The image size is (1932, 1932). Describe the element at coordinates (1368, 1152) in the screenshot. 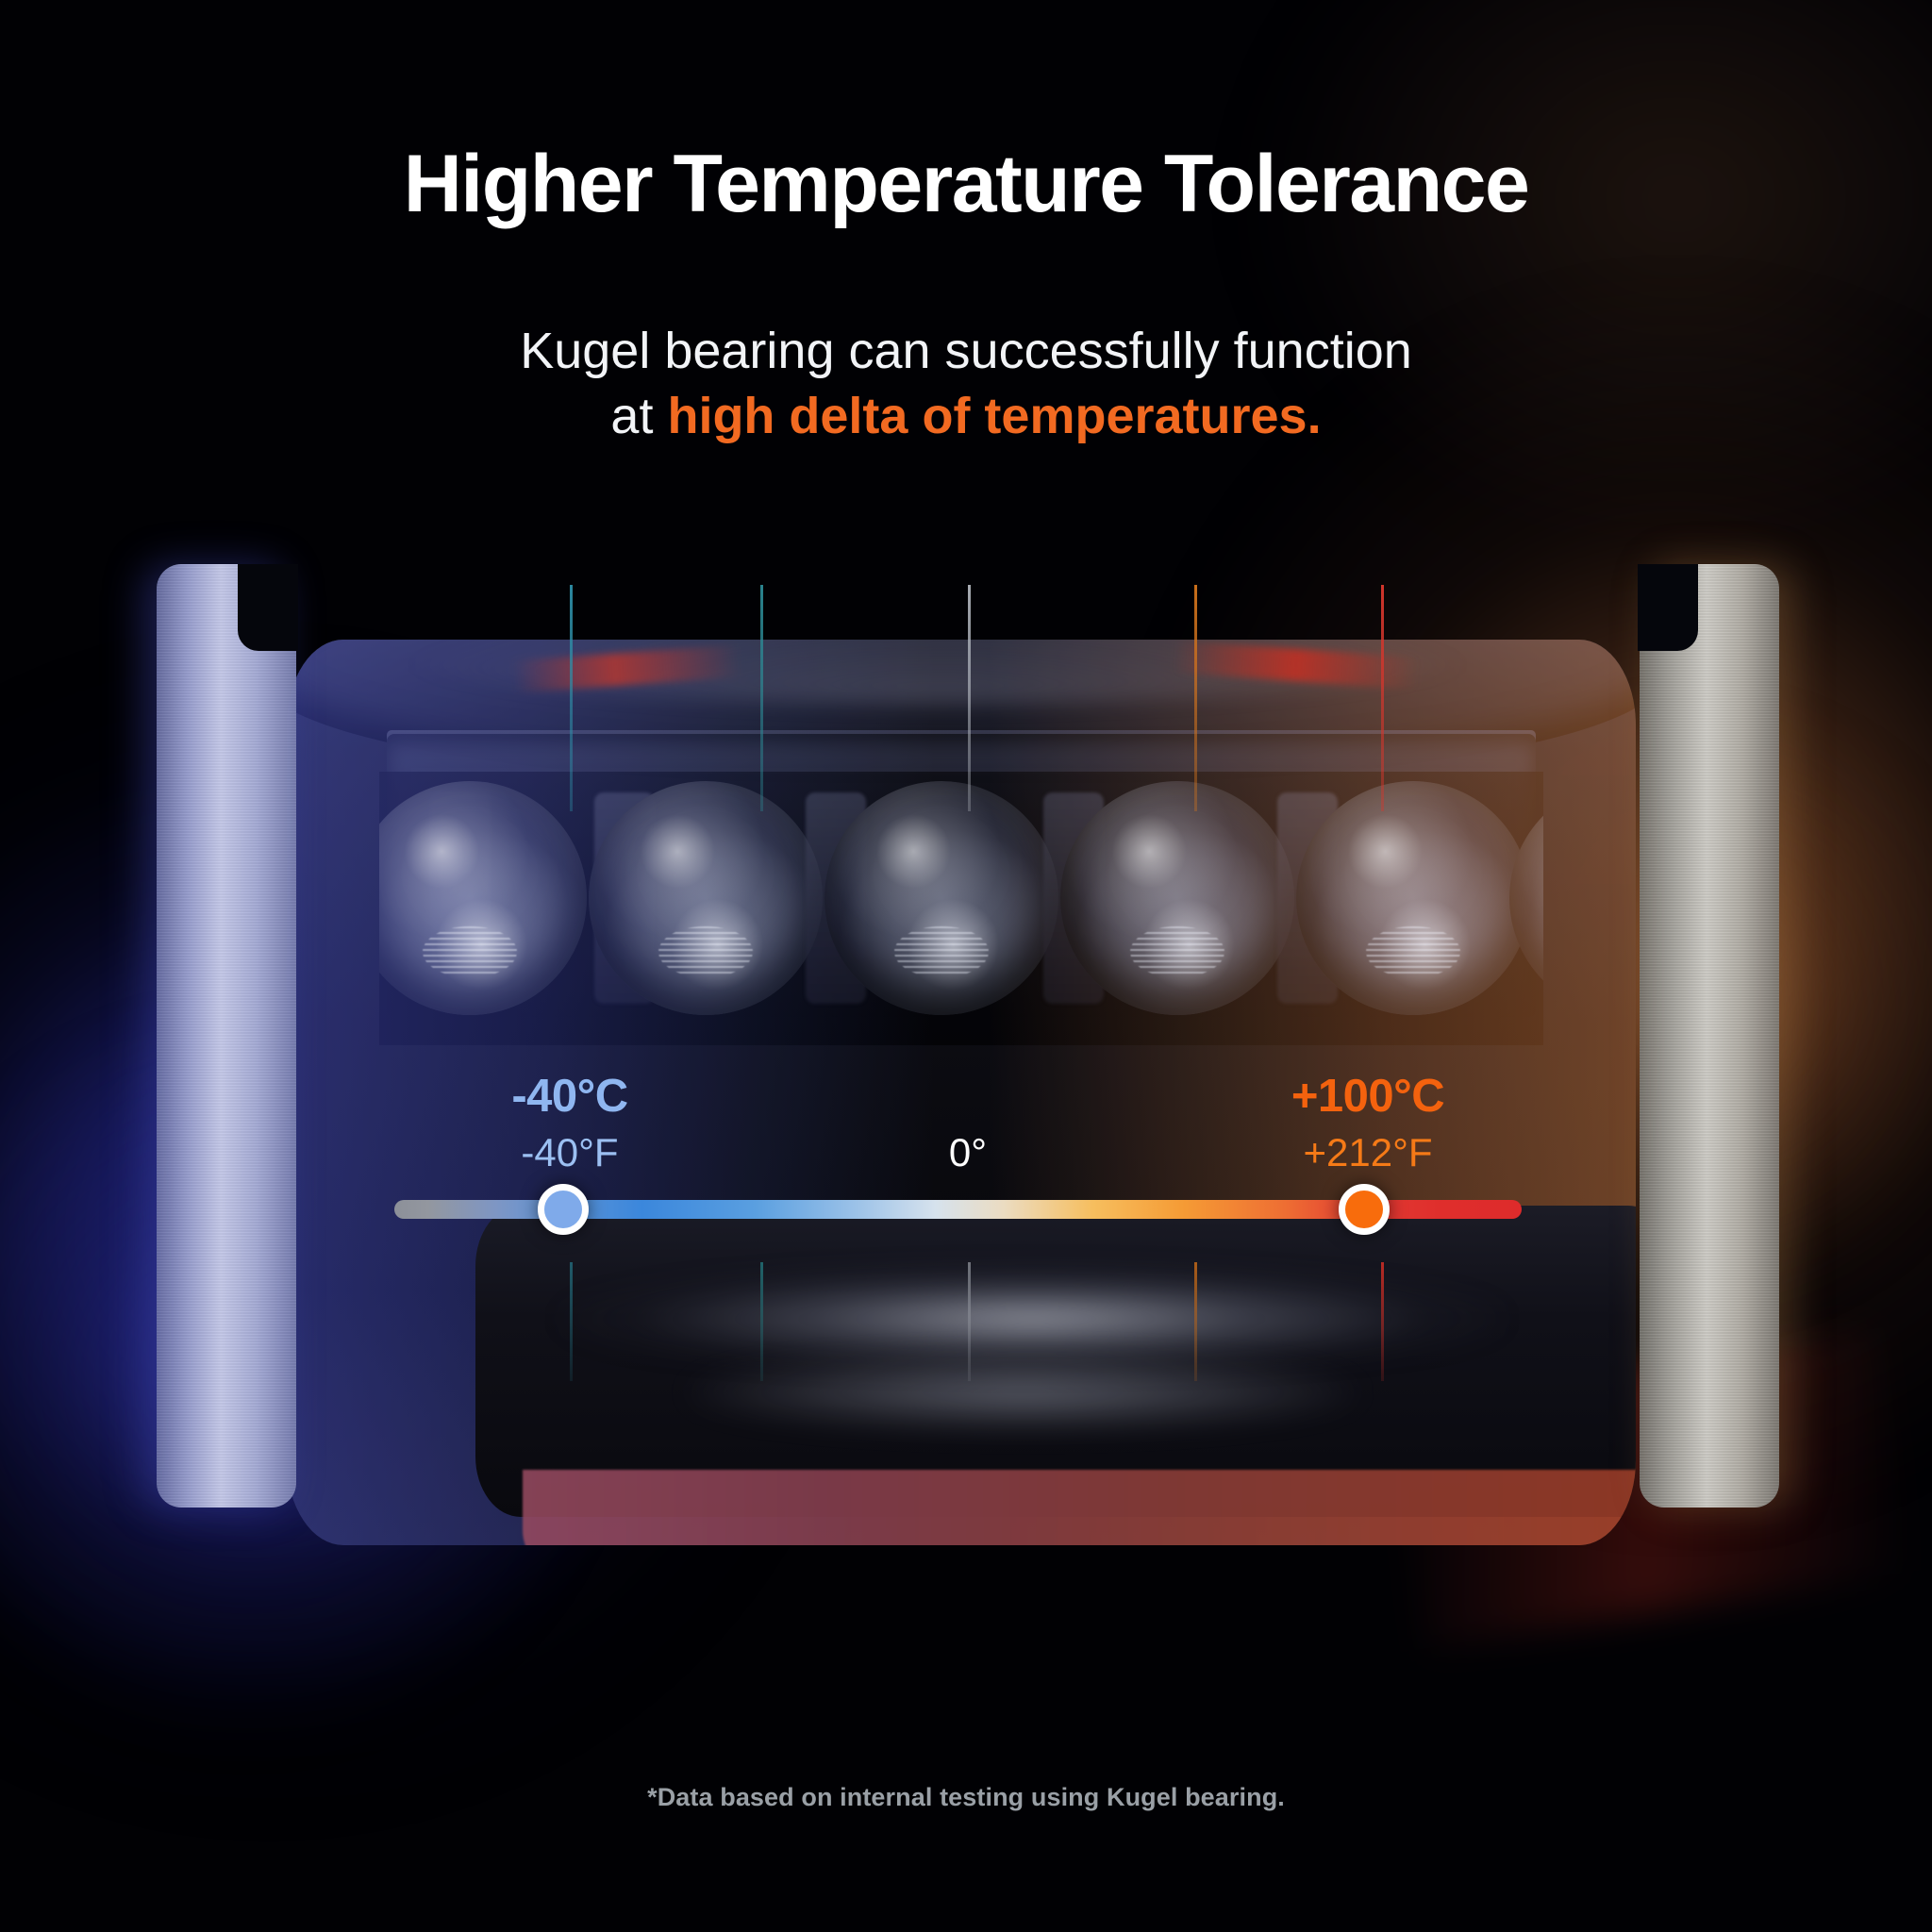

I see `hot-fahrenheit-label: +212°F` at that location.